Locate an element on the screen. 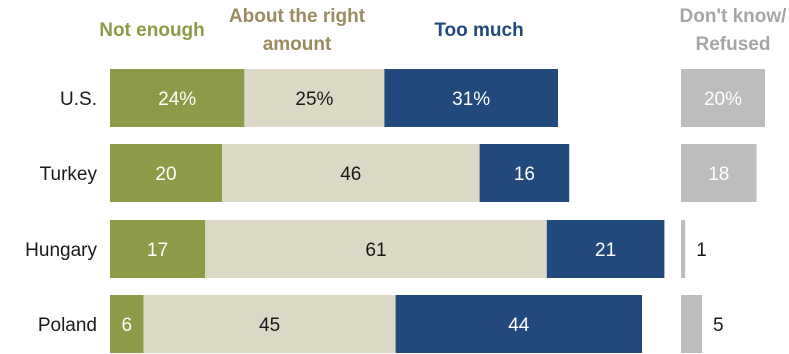  data-label: 46 is located at coordinates (350, 174).